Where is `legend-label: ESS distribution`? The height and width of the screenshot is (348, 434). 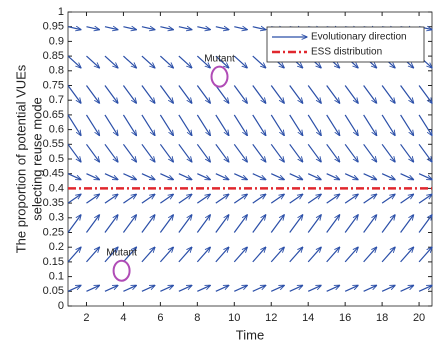
legend-label: ESS distribution is located at coordinates (346, 52).